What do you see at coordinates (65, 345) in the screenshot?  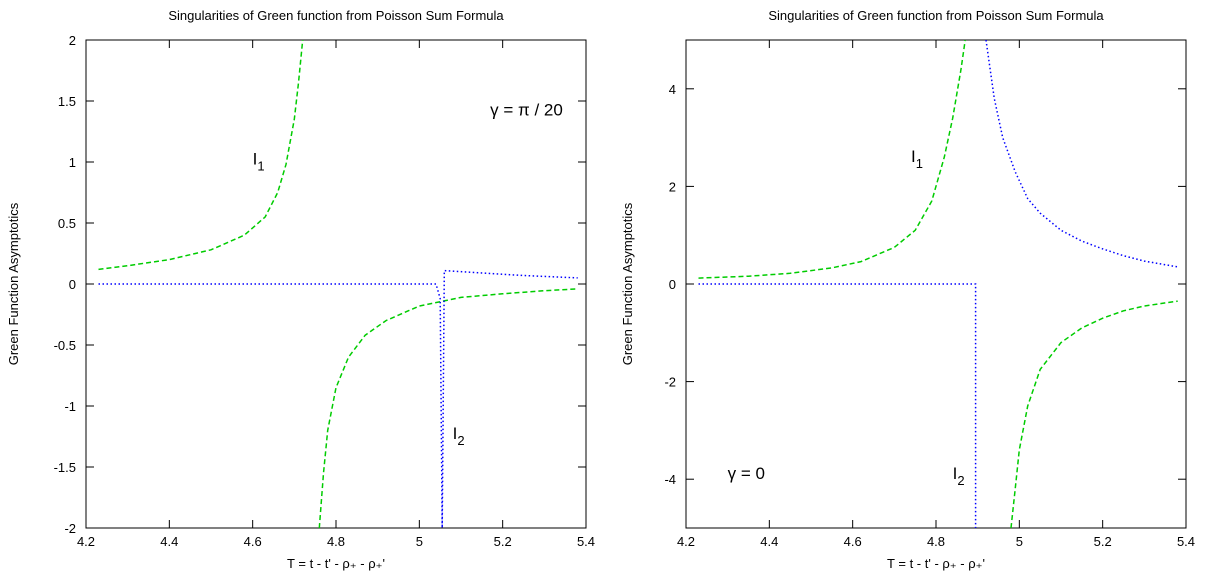 I see `y-tick-label: -0.5` at bounding box center [65, 345].